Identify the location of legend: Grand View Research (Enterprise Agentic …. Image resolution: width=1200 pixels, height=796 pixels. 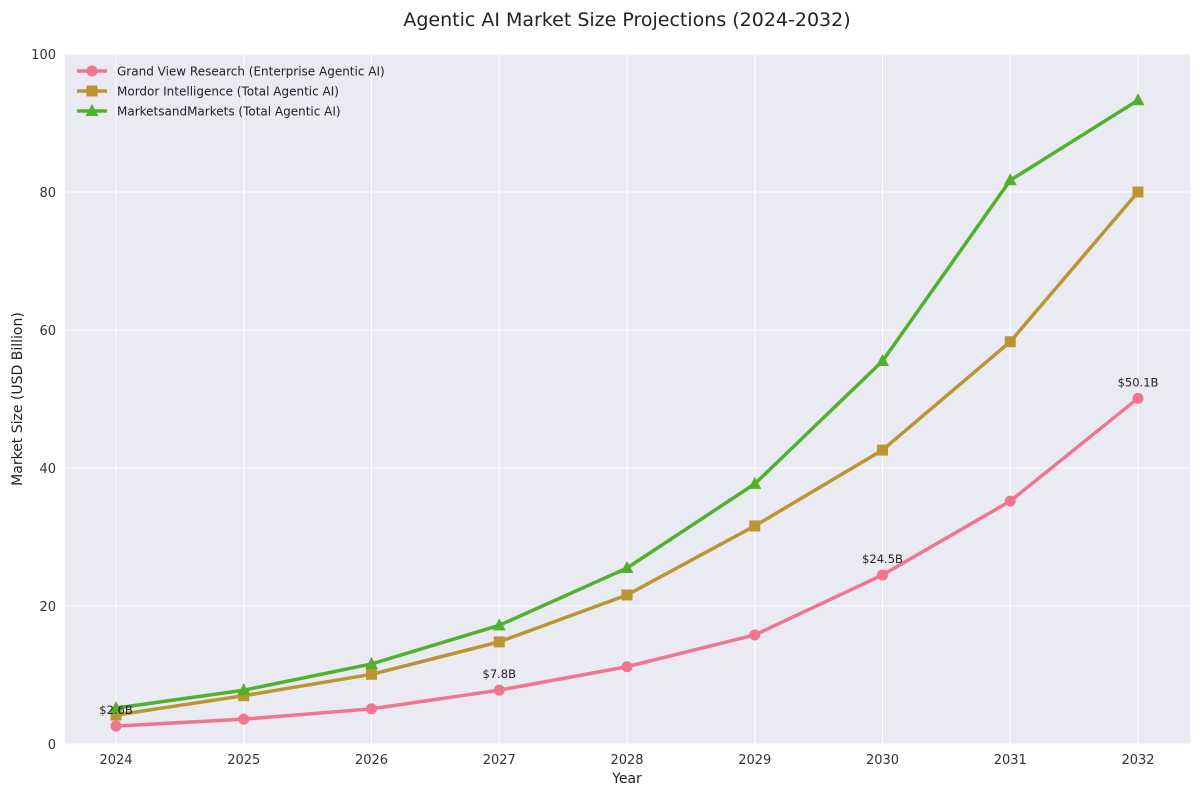
(231, 92).